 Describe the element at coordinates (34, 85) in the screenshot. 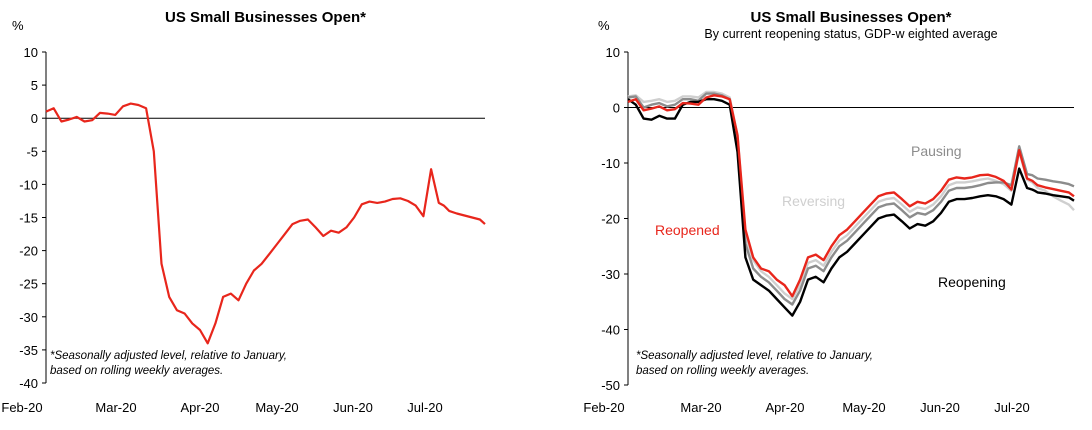

I see `y-tick-label: 5` at that location.